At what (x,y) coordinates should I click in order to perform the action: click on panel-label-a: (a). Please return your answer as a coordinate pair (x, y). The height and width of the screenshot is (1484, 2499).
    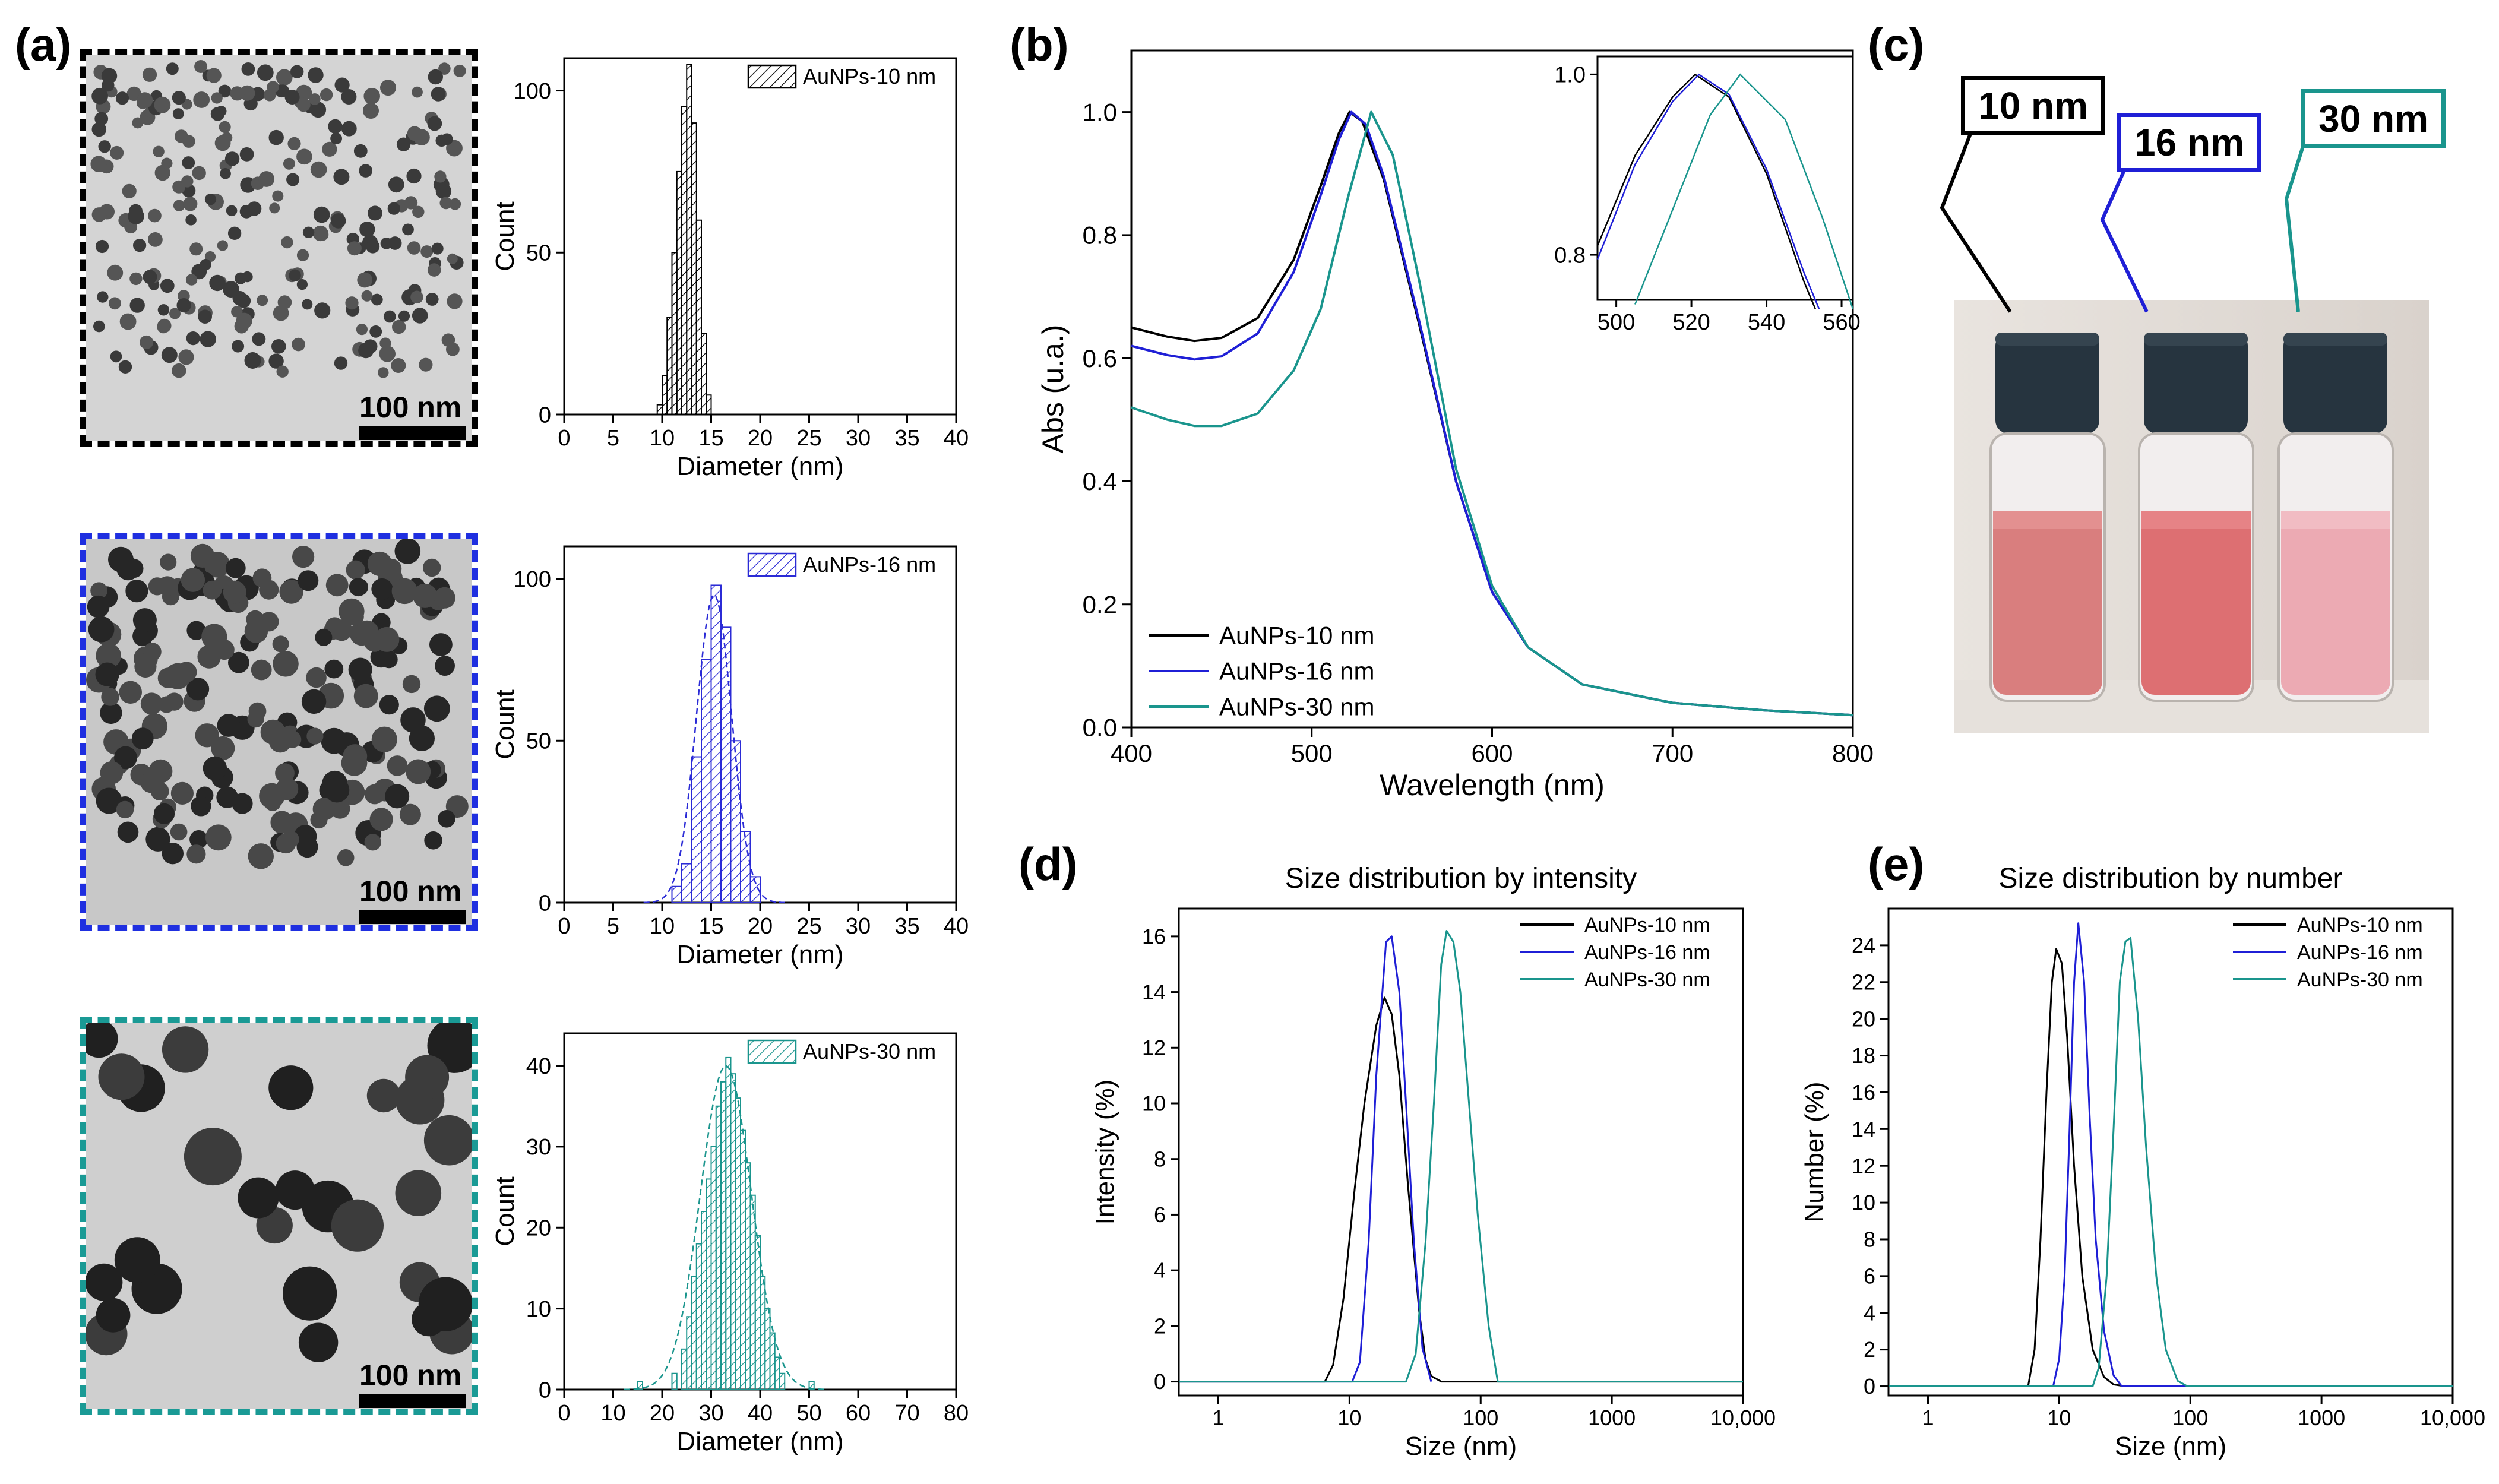
    Looking at the image, I should click on (43, 44).